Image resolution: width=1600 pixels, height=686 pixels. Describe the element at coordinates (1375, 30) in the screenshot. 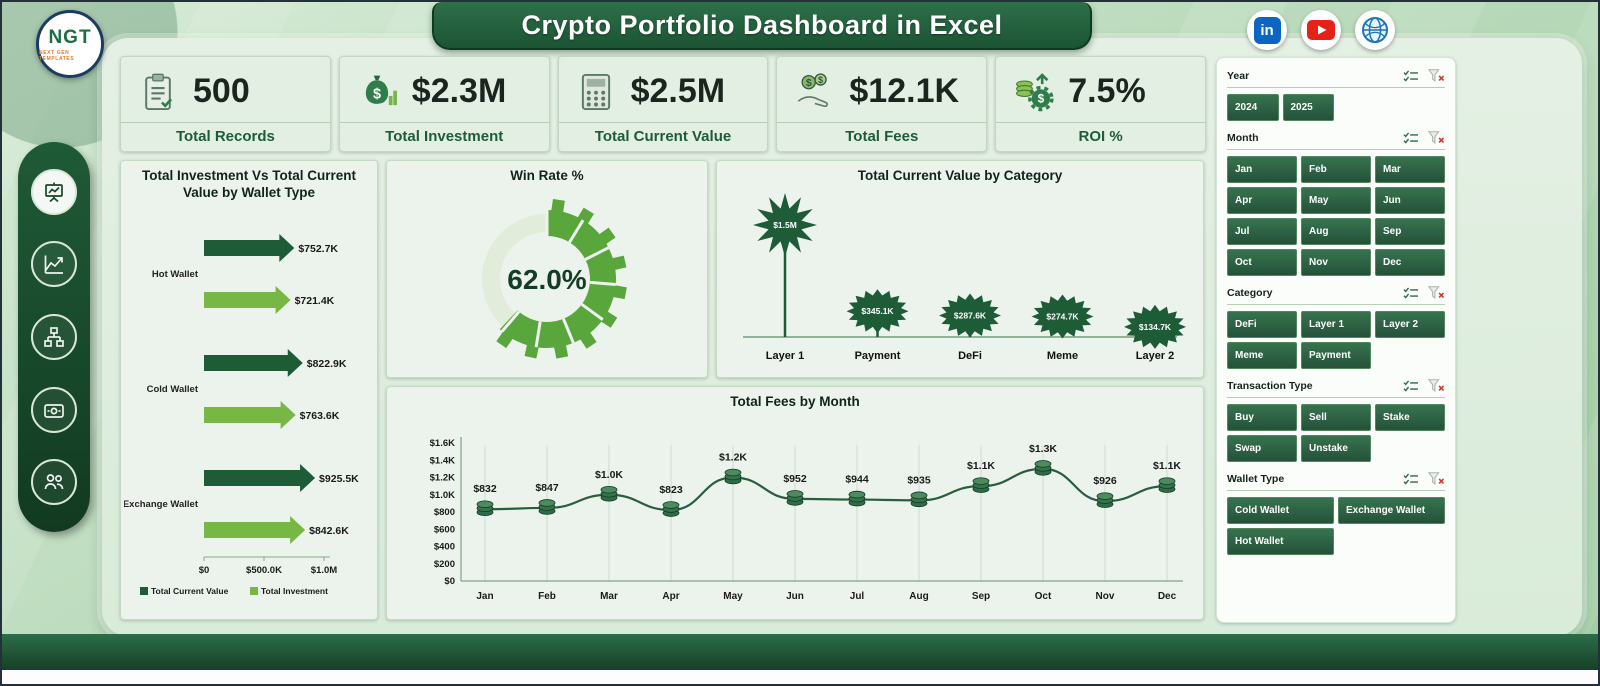

I see `website-icon` at that location.